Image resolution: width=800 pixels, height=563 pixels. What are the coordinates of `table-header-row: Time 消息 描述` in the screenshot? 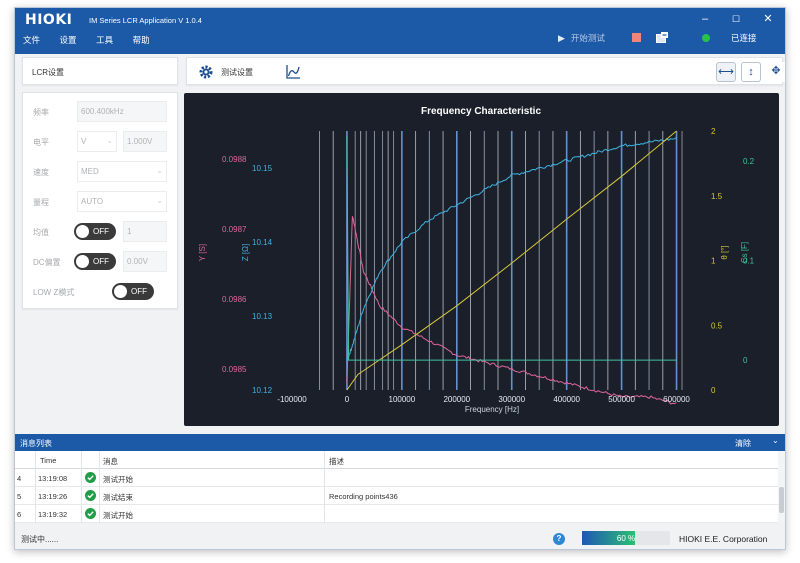 It's located at (396, 460).